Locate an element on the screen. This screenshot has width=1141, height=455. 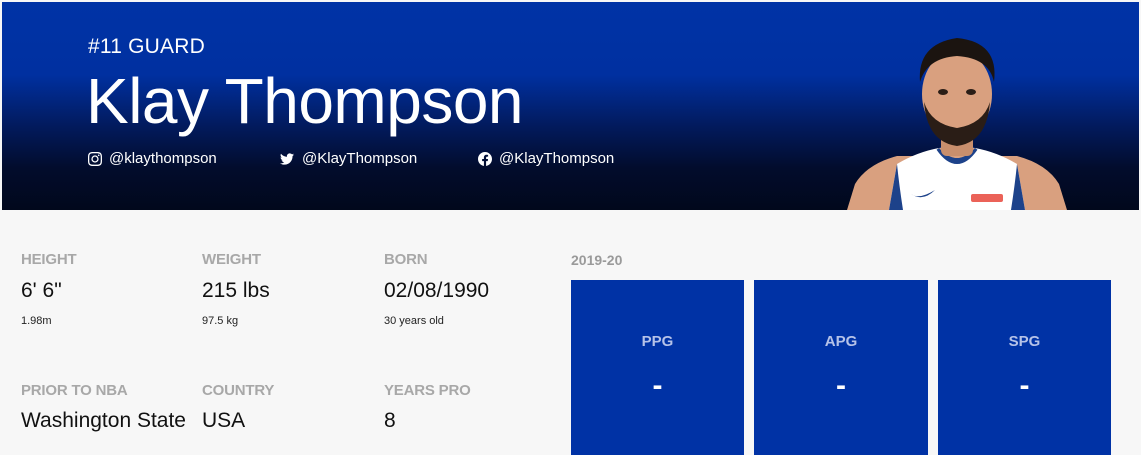
height-label: HEIGHT is located at coordinates (49, 259).